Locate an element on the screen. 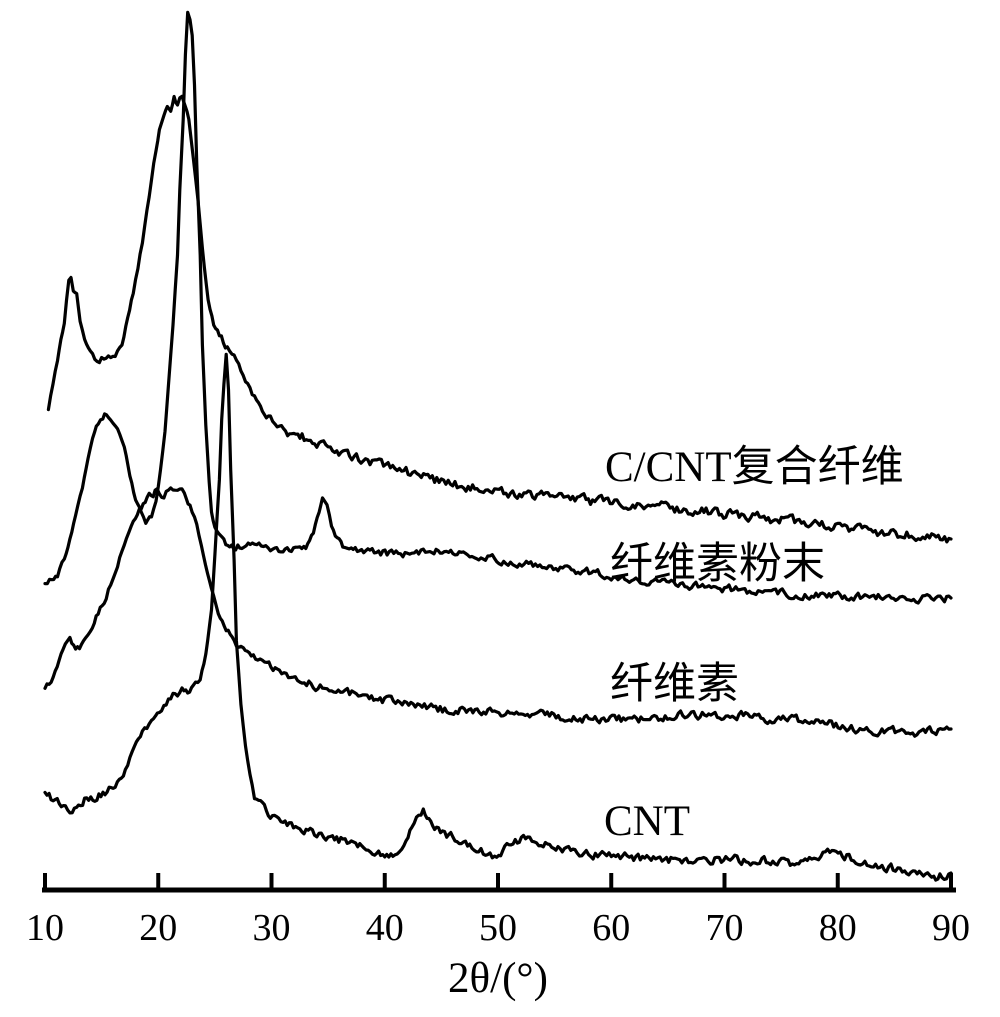  x-tick-label-30: 30 is located at coordinates (272, 928).